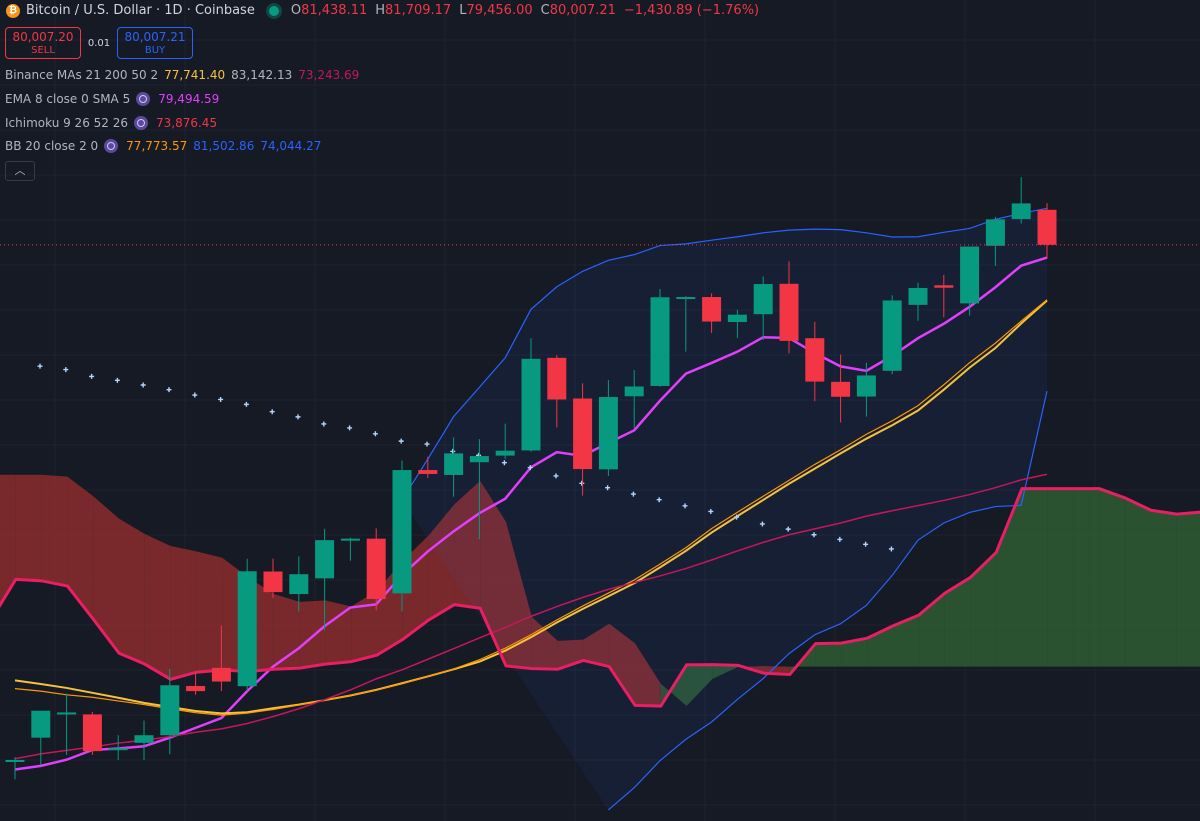 The width and height of the screenshot is (1200, 821). What do you see at coordinates (262, 75) in the screenshot?
I see `indicator-value: 83,142.13` at bounding box center [262, 75].